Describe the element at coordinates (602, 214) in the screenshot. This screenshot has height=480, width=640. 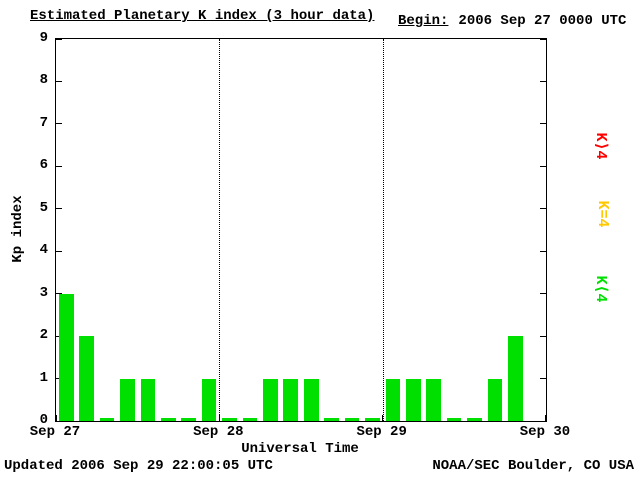
I see `legend-item-k-equal-4: K=4` at that location.